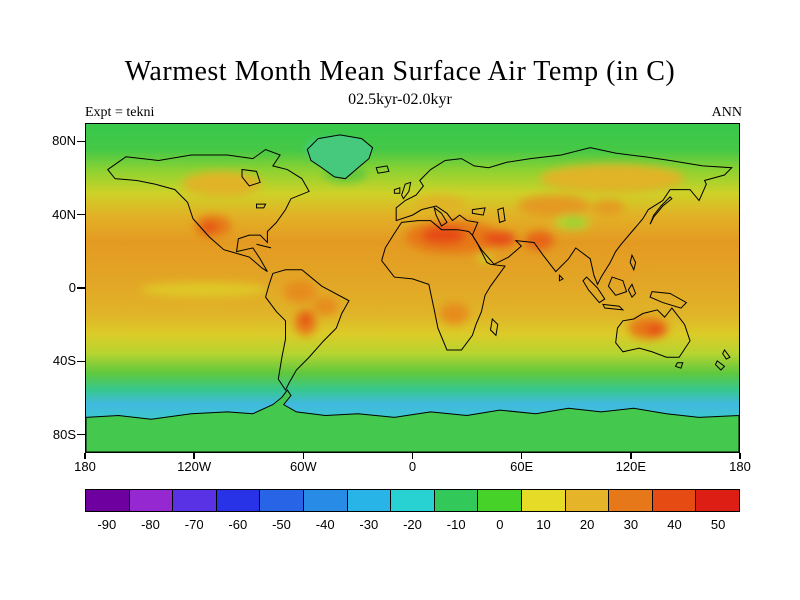  Describe the element at coordinates (107, 524) in the screenshot. I see `colorbar-tick-label: -90` at that location.